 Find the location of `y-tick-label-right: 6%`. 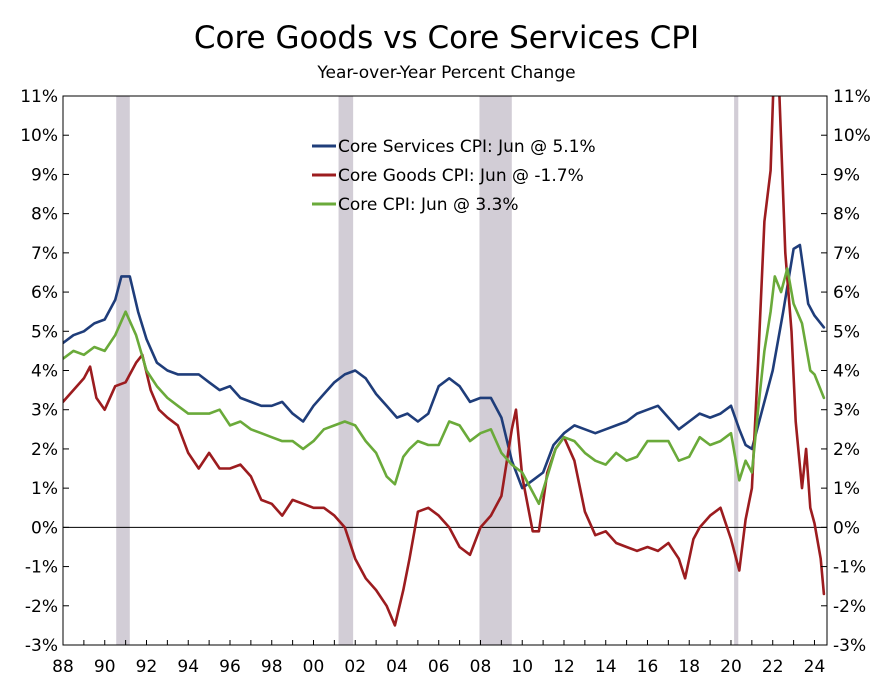

y-tick-label-right: 6% is located at coordinates (846, 293).